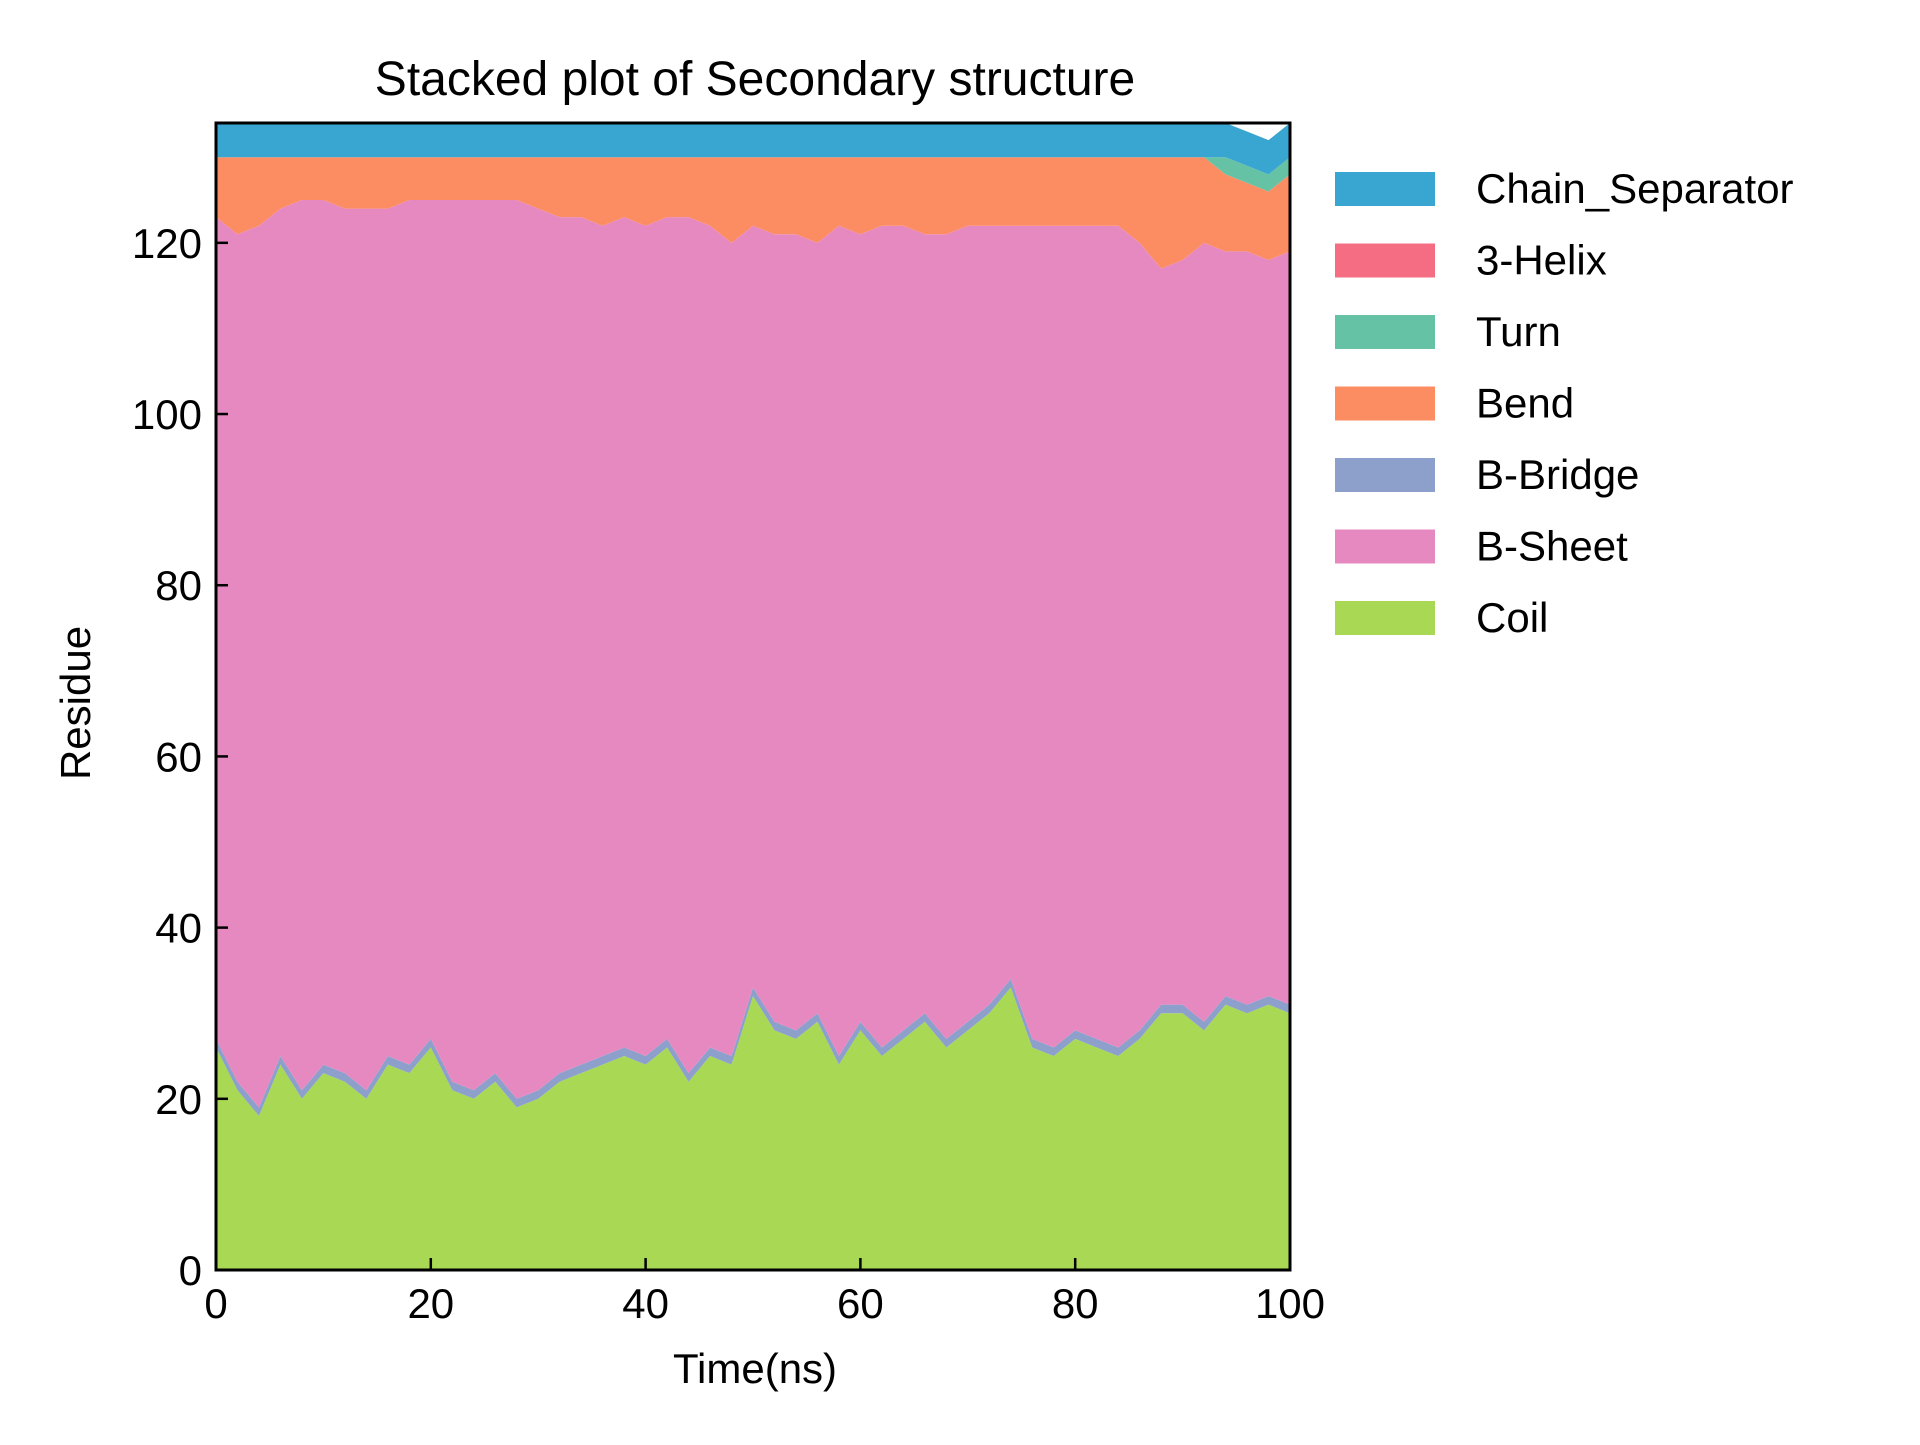 This screenshot has width=1920, height=1445. What do you see at coordinates (1290, 1303) in the screenshot?
I see `x-tick-label: 100` at bounding box center [1290, 1303].